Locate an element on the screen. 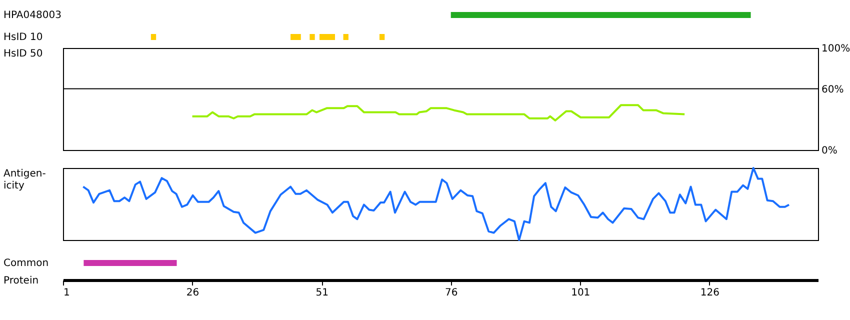  y-tick-label: Common is located at coordinates (26, 263).